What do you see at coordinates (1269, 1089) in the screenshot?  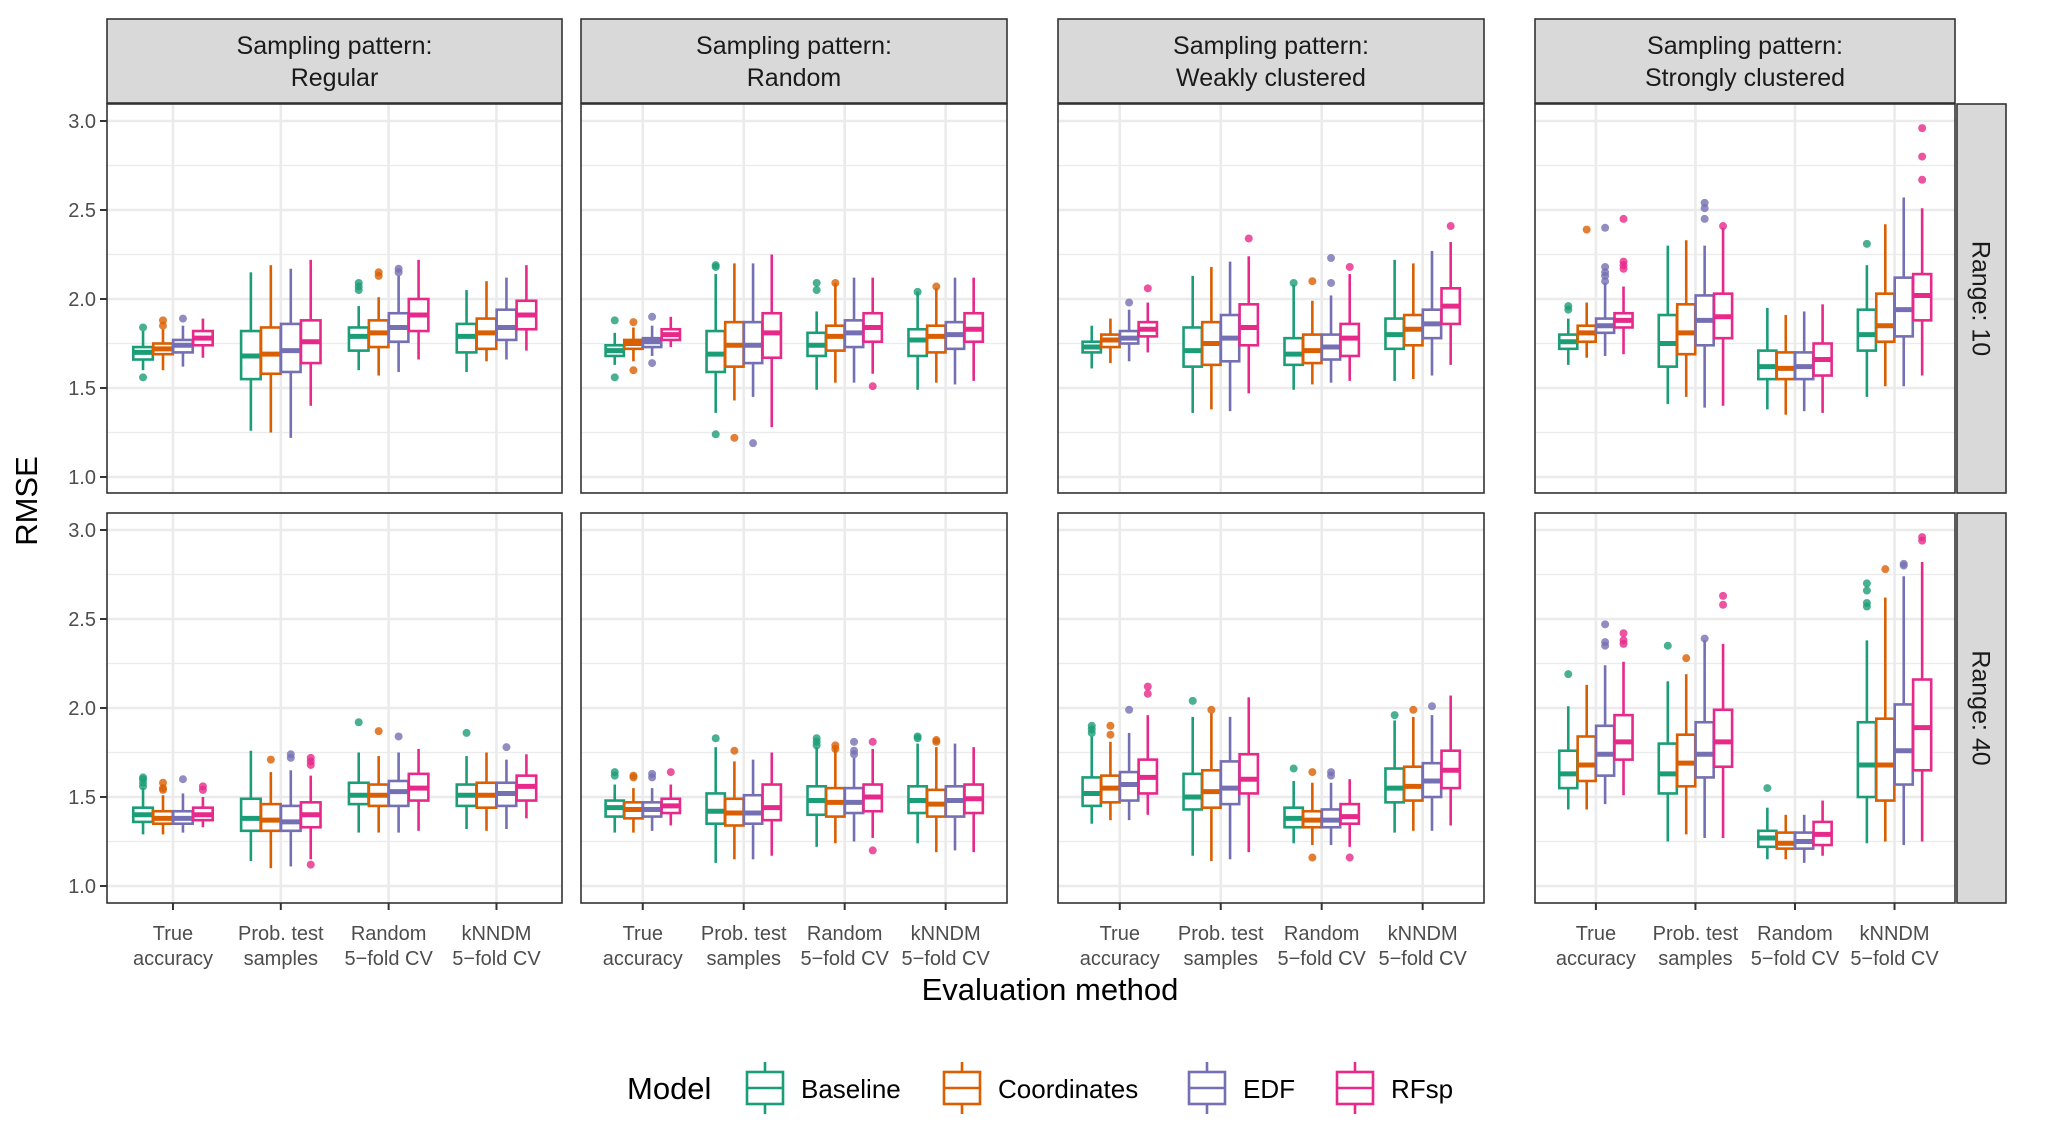 I see `legend-label: EDF` at bounding box center [1269, 1089].